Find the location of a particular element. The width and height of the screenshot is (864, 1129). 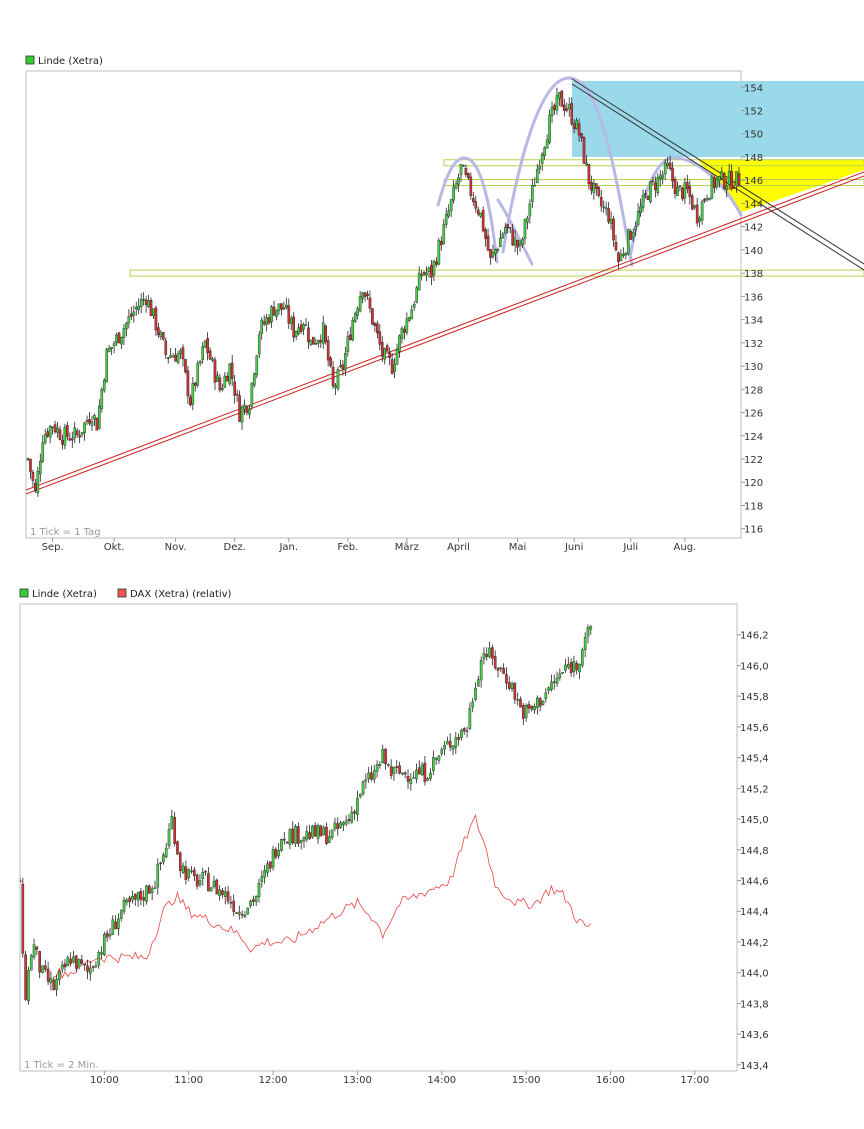

legend-label-linde: Linde (Xetra) is located at coordinates (70, 61).